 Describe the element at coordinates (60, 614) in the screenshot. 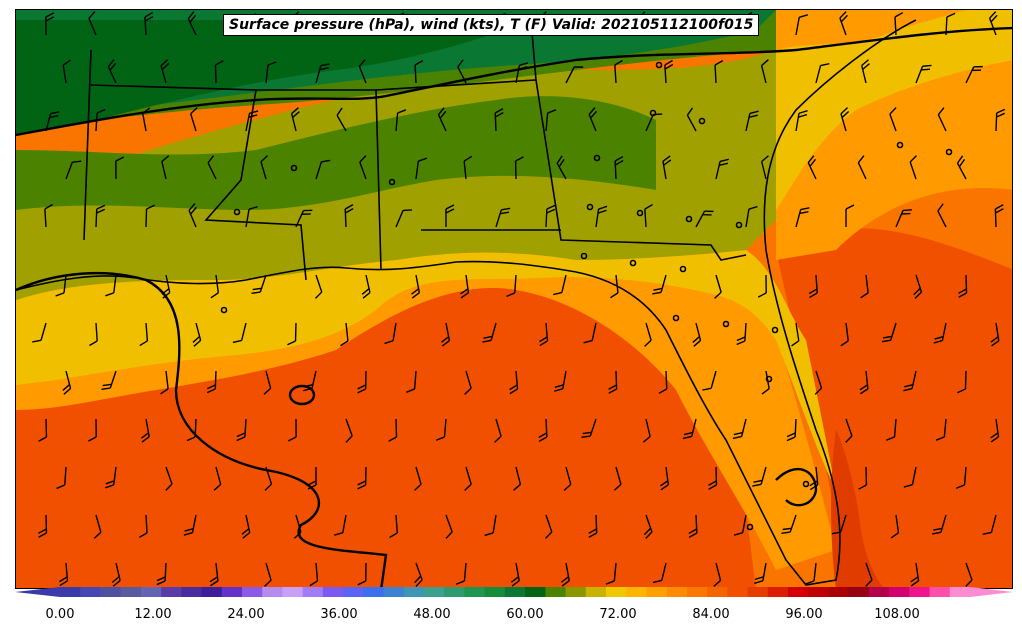

I see `colorbar-tick-label: 0.00` at that location.